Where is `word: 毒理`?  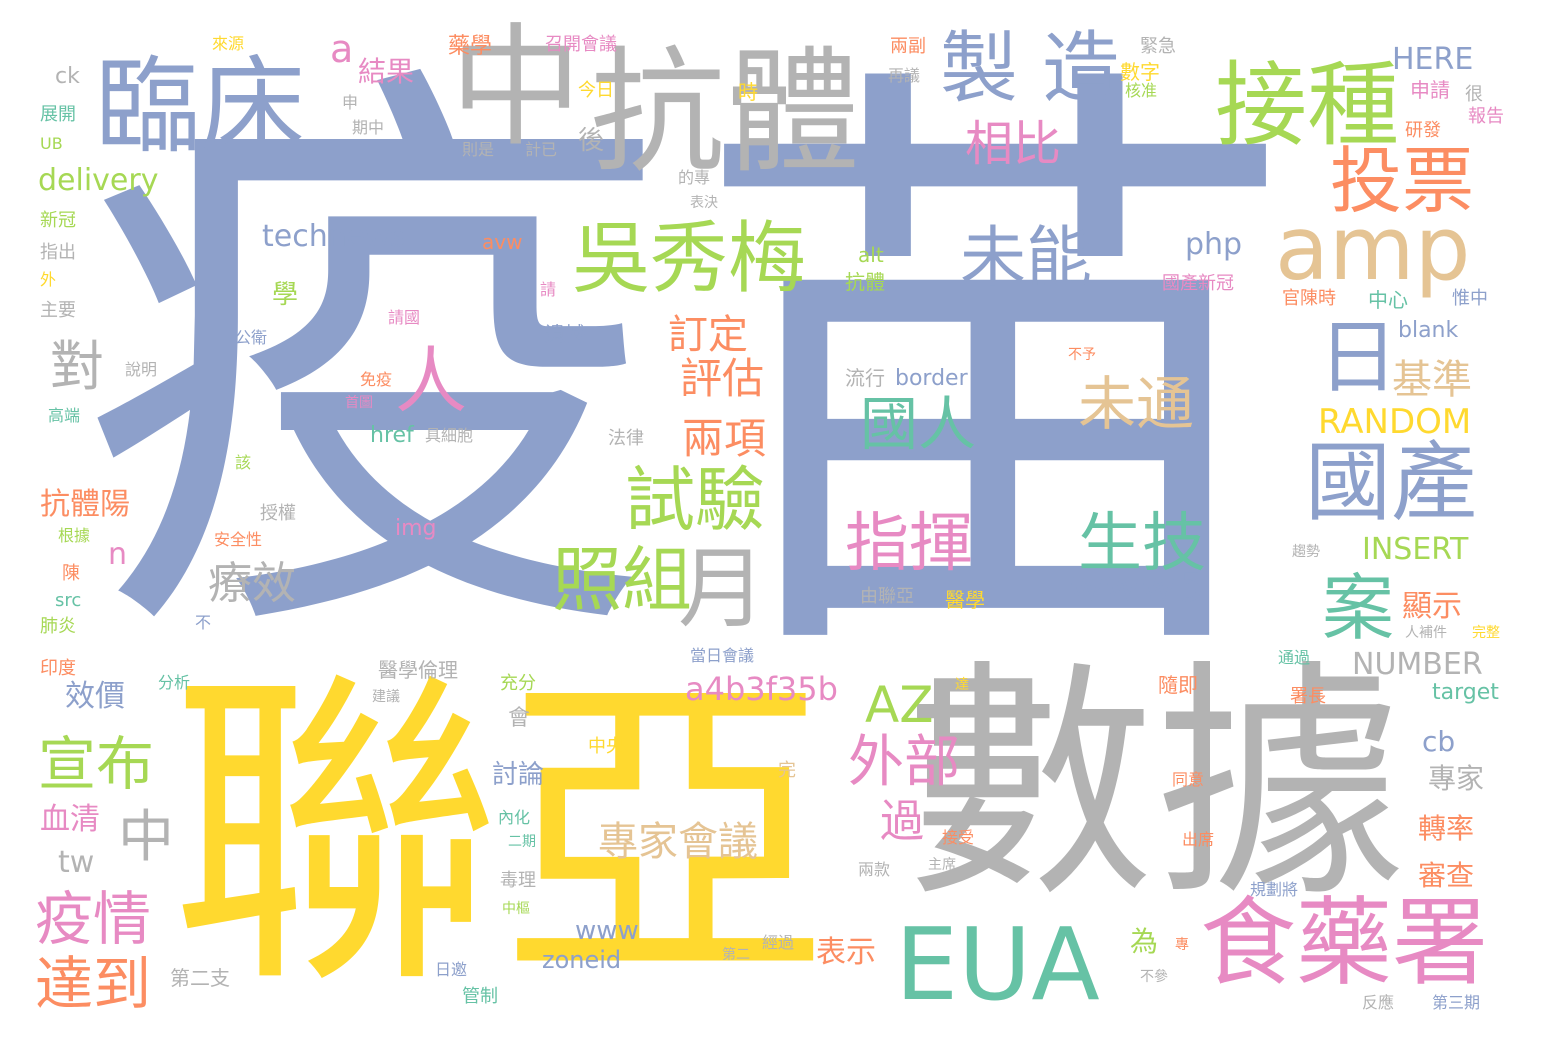
word: 毒理 is located at coordinates (518, 880).